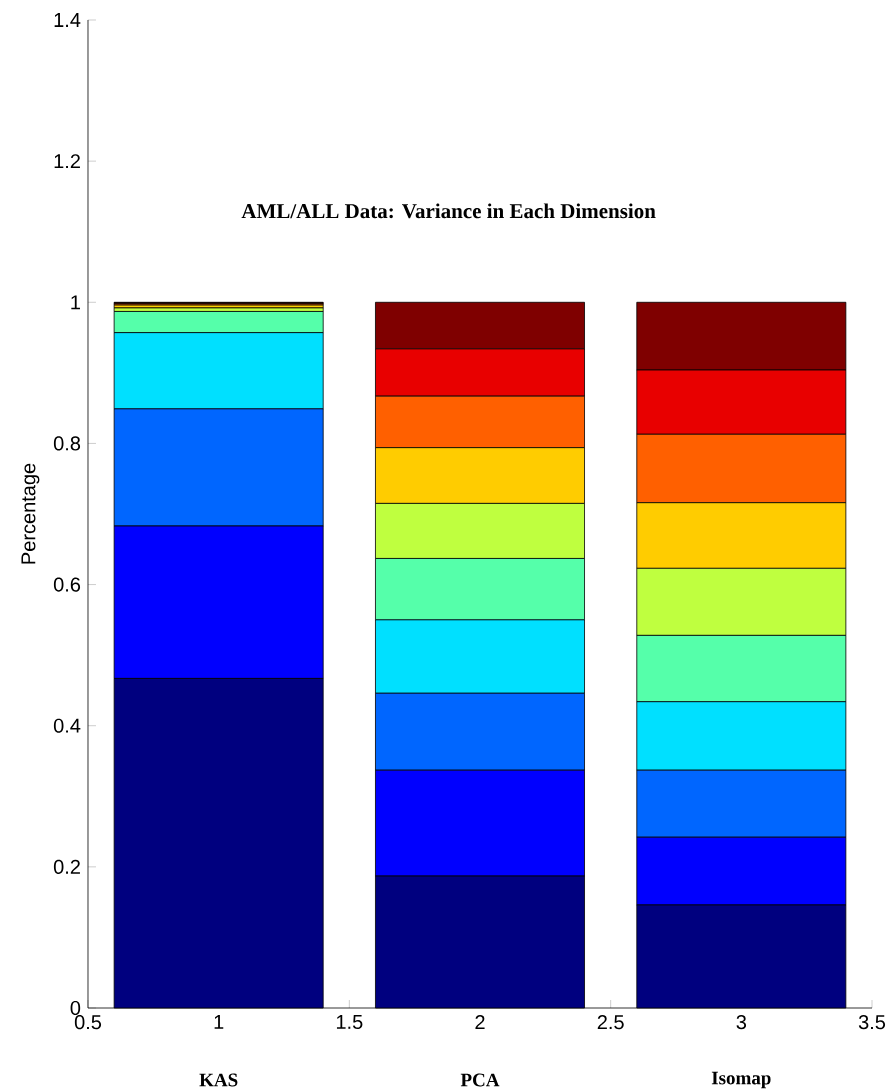 This screenshot has width=896, height=1089. What do you see at coordinates (219, 1022) in the screenshot?
I see `x-tick-label: 1` at bounding box center [219, 1022].